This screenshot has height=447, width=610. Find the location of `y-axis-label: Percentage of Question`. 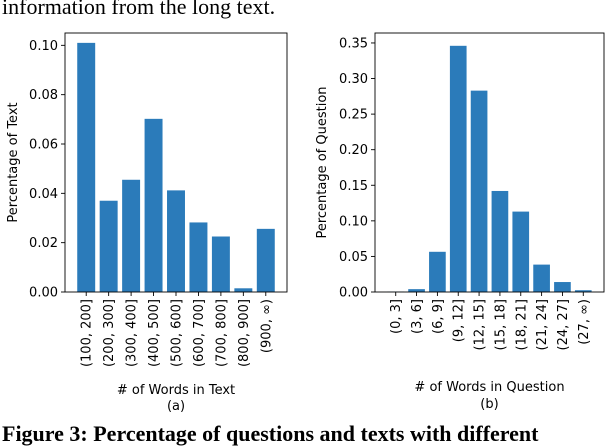

y-axis-label: Percentage of Question is located at coordinates (322, 162).